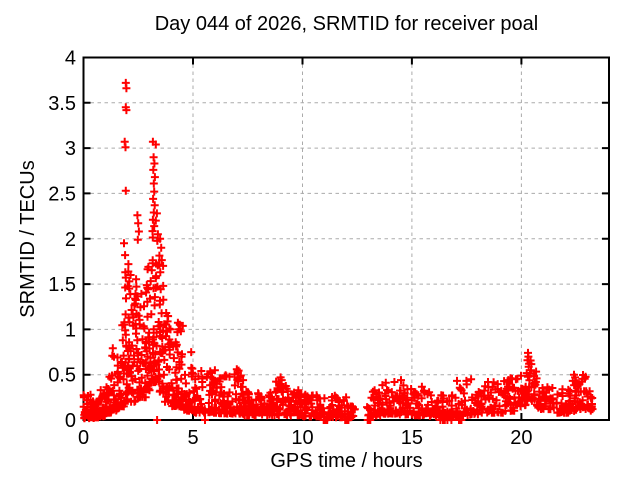  I want to click on x-tick-label: 0, so click(83, 438).